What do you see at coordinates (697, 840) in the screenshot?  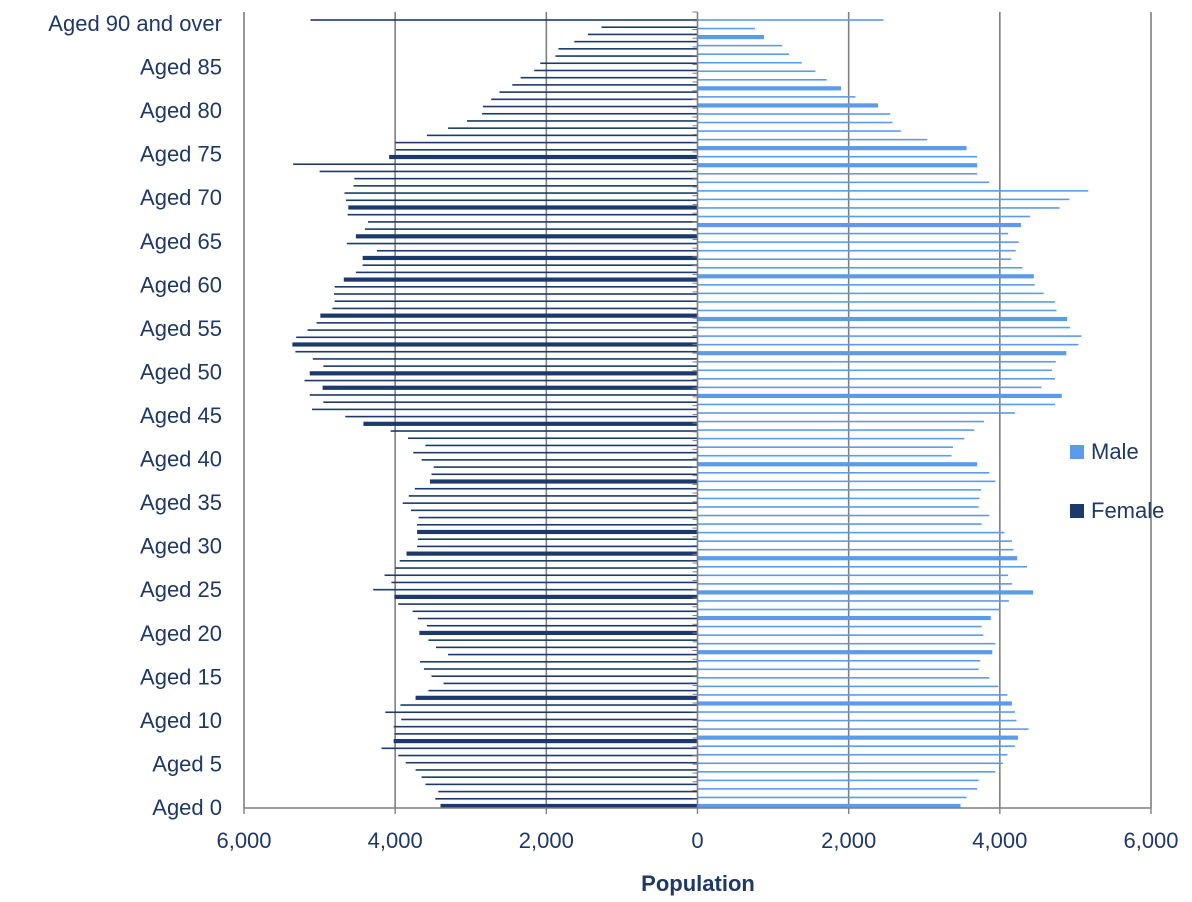 I see `x-tick-labels: 6,000 4,000 2,000 0 2,000 4,000 6,000` at bounding box center [697, 840].